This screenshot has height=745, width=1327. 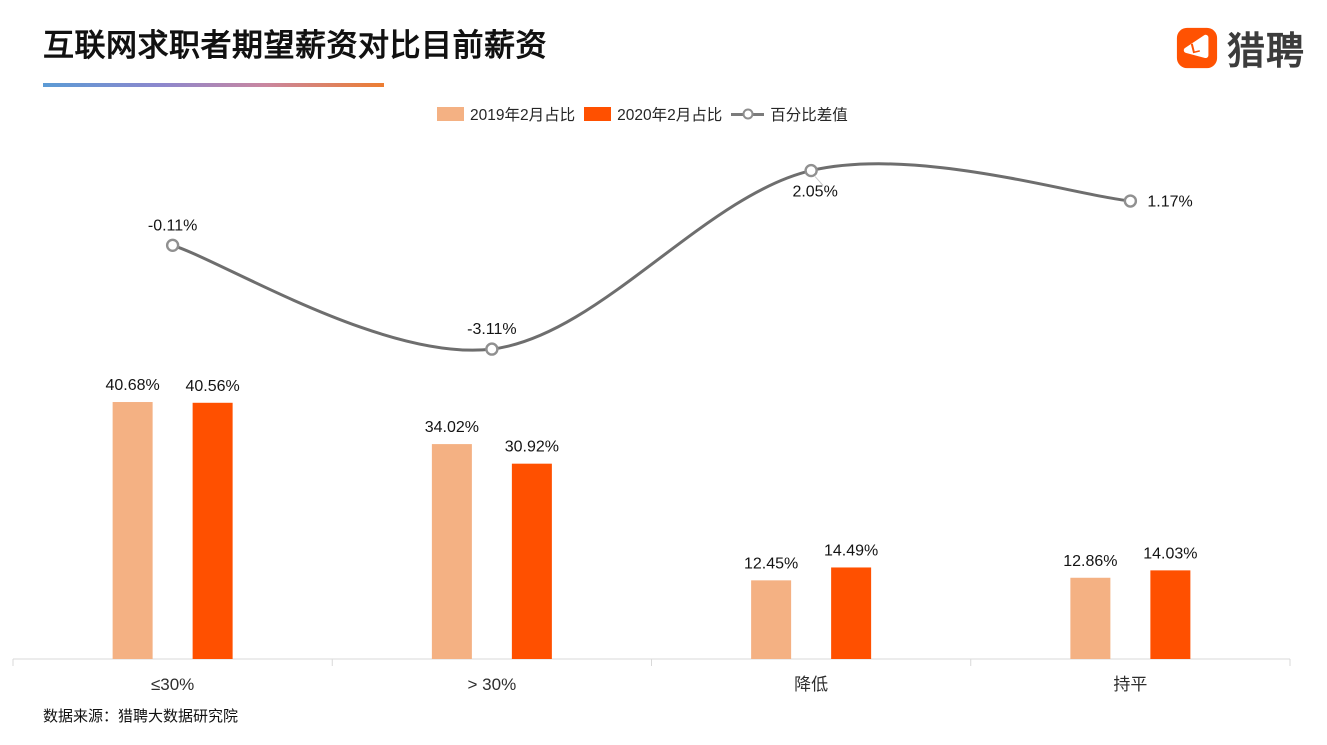 What do you see at coordinates (172, 245) in the screenshot?
I see `diff-marker-c0` at bounding box center [172, 245].